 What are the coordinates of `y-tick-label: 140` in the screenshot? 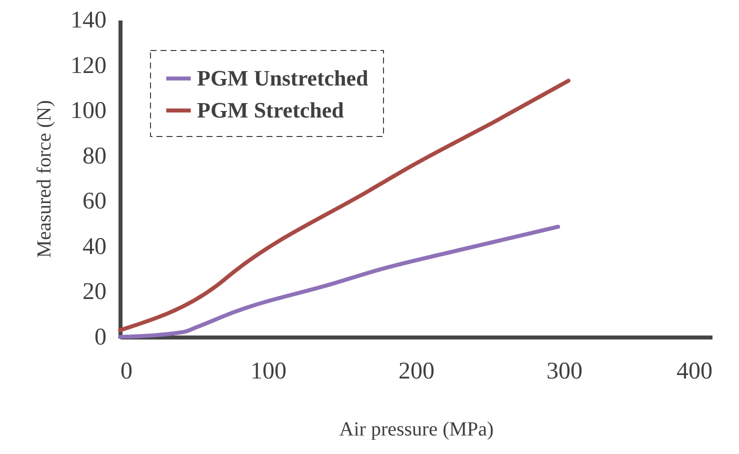 It's located at (88, 21).